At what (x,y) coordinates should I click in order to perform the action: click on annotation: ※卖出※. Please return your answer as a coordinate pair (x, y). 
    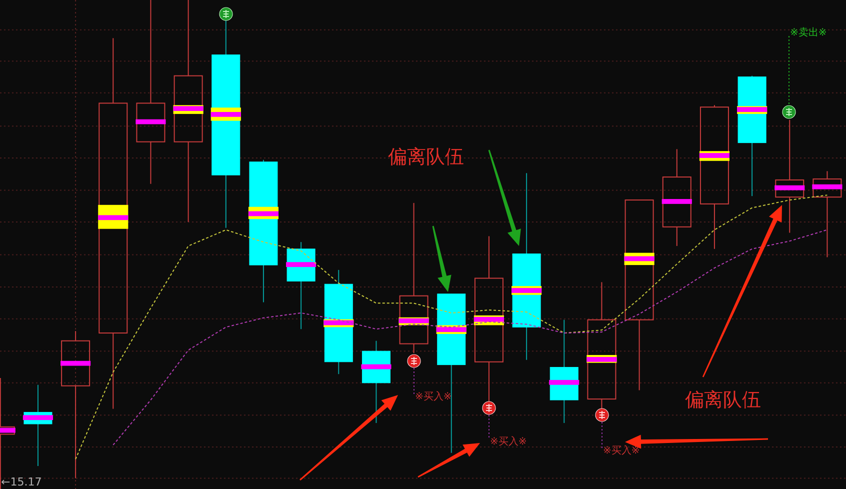
    Looking at the image, I should click on (808, 33).